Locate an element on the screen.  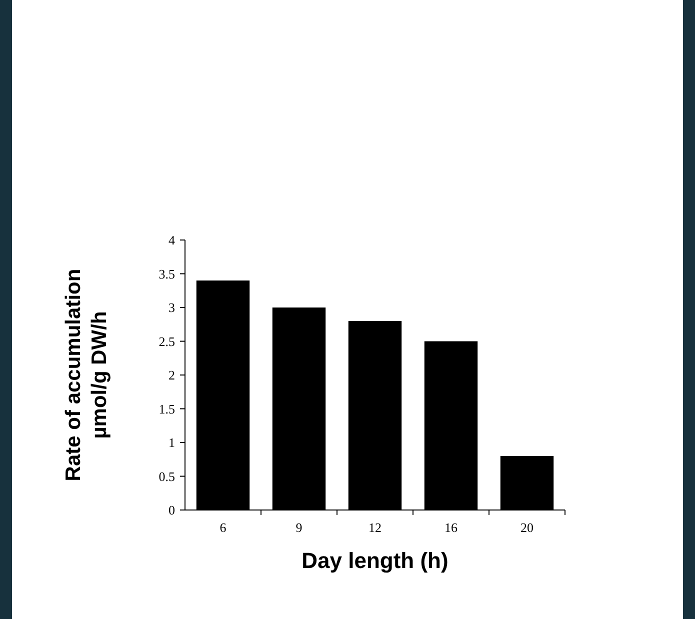
y-tick-label: 1.5 is located at coordinates (166, 408).